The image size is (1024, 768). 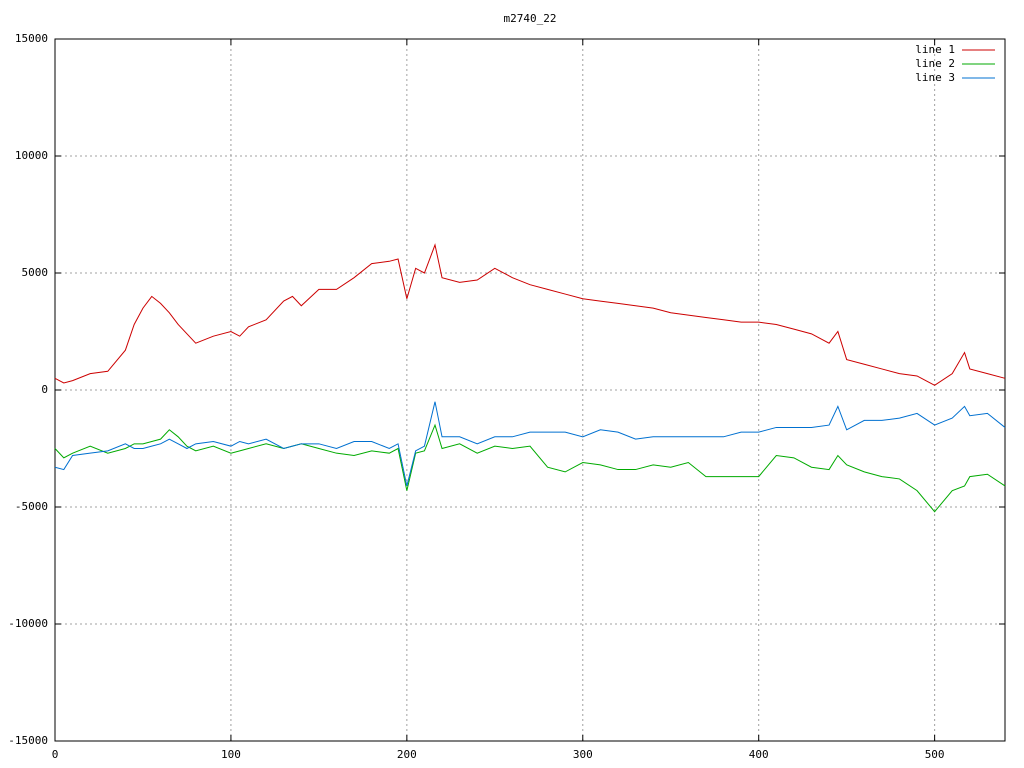 I want to click on x-tick-label: 100, so click(x=231, y=754).